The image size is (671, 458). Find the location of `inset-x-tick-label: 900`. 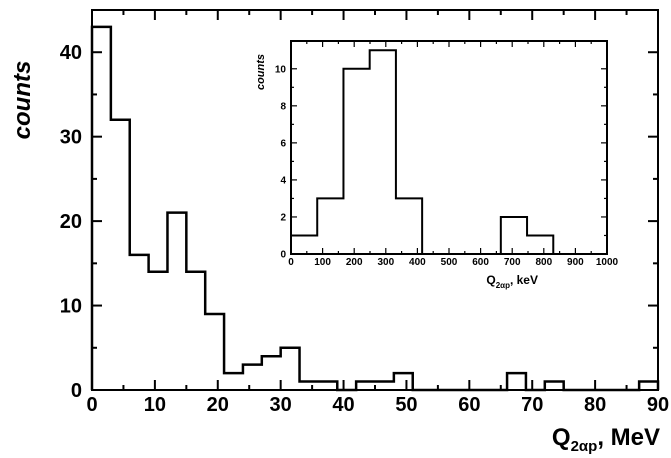

inset-x-tick-label: 900 is located at coordinates (575, 262).